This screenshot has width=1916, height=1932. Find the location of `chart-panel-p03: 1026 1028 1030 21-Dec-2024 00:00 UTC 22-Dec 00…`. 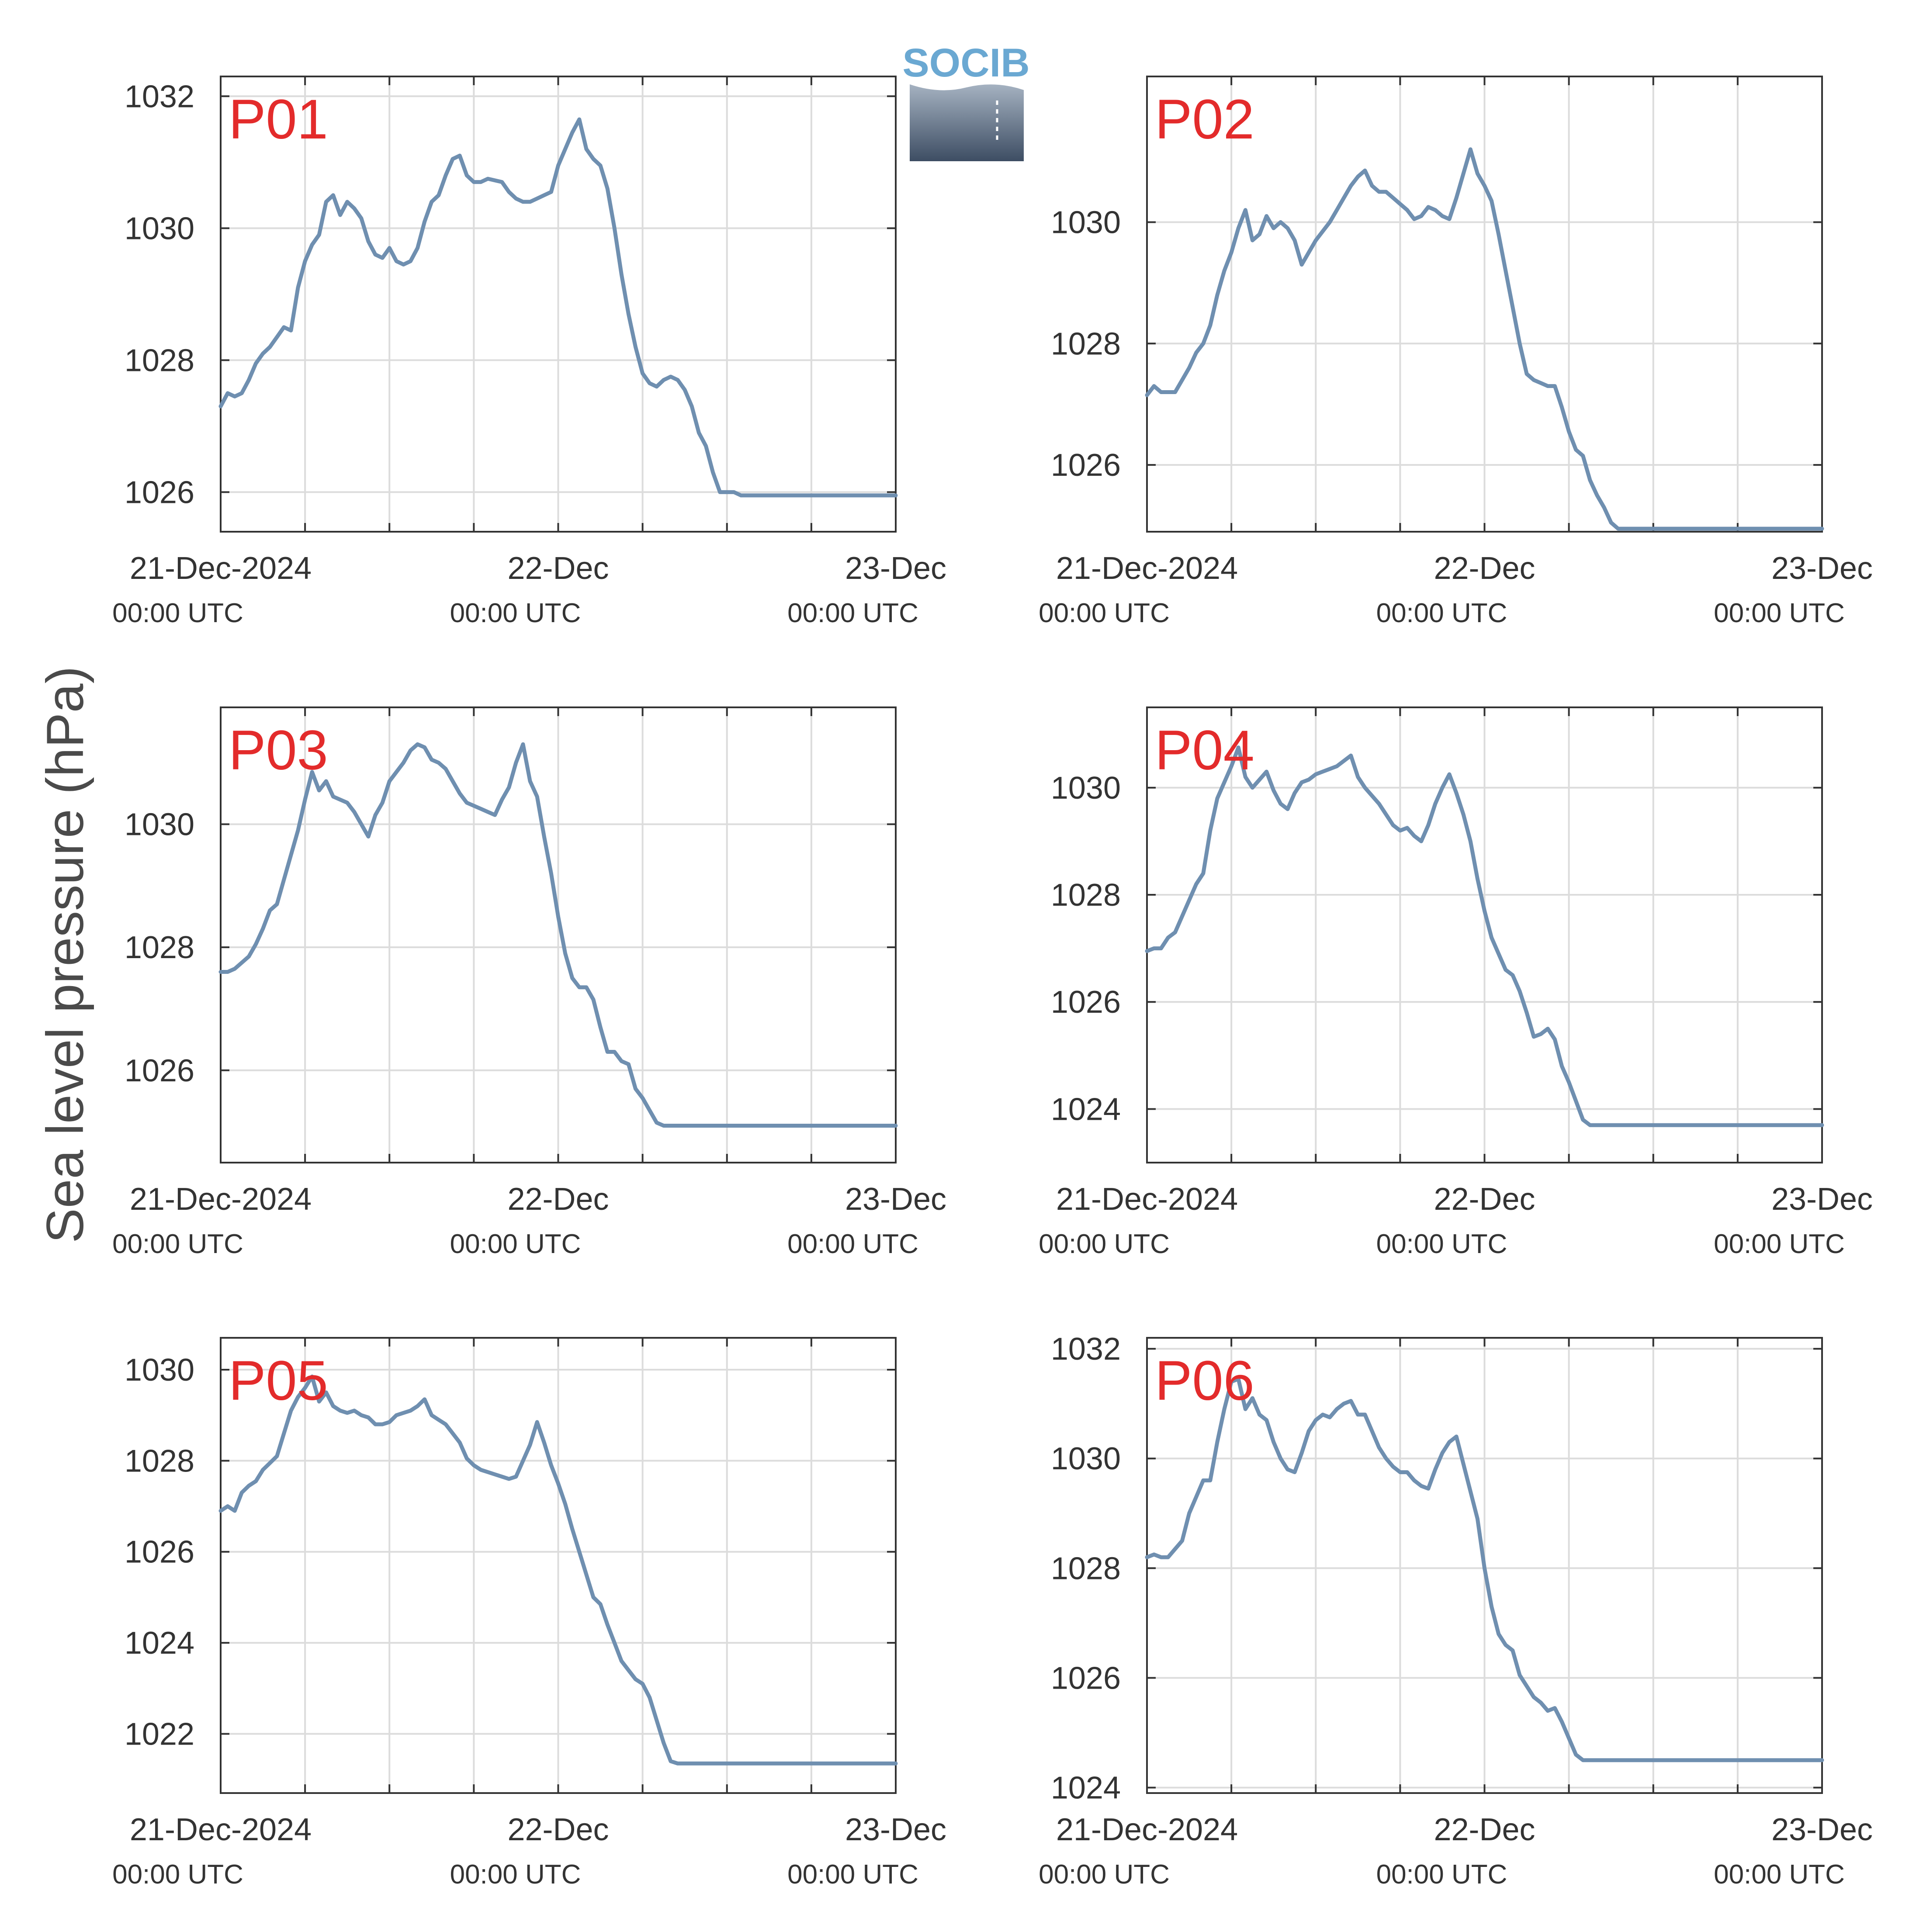

chart-panel-p03: 1026 1028 1030 21-Dec-2024 00:00 UTC 22-Dec 00… is located at coordinates (529, 982).